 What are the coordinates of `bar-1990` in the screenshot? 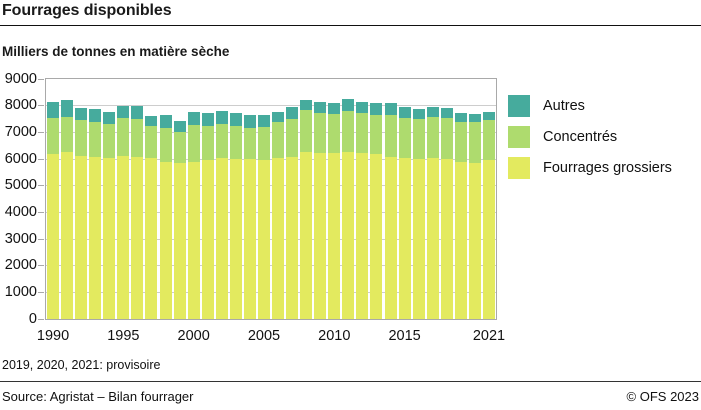 It's located at (53, 210).